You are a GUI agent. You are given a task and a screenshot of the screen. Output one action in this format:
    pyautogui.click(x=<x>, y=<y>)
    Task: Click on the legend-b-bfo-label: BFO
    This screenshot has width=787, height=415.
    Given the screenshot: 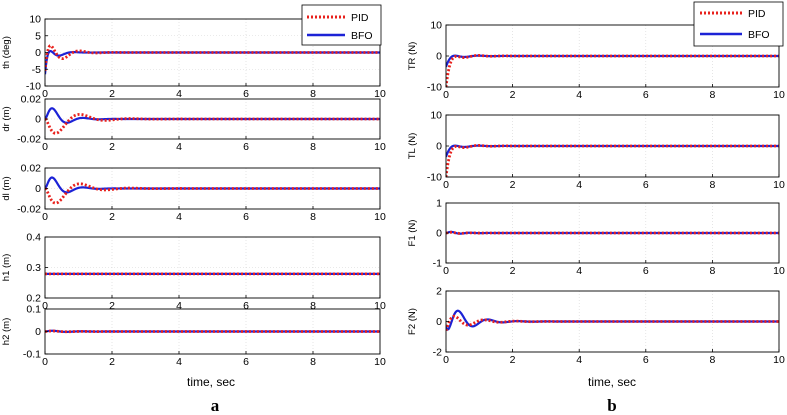 What is the action you would take?
    pyautogui.click(x=759, y=35)
    